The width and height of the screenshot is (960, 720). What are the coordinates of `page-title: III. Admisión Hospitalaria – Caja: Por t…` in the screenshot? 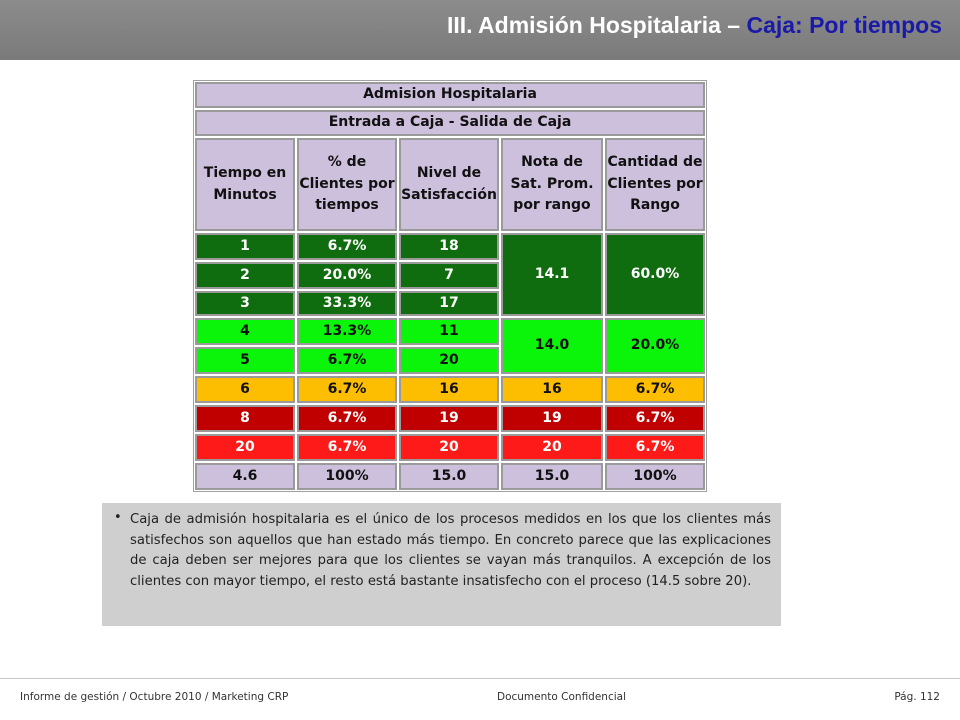 It's located at (694, 25).